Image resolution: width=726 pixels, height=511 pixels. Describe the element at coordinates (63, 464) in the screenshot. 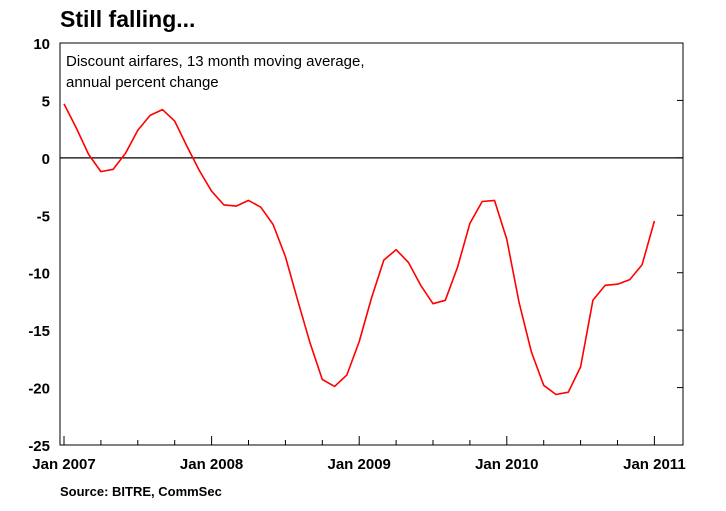

I see `x-tick-label: Jan 2007` at that location.